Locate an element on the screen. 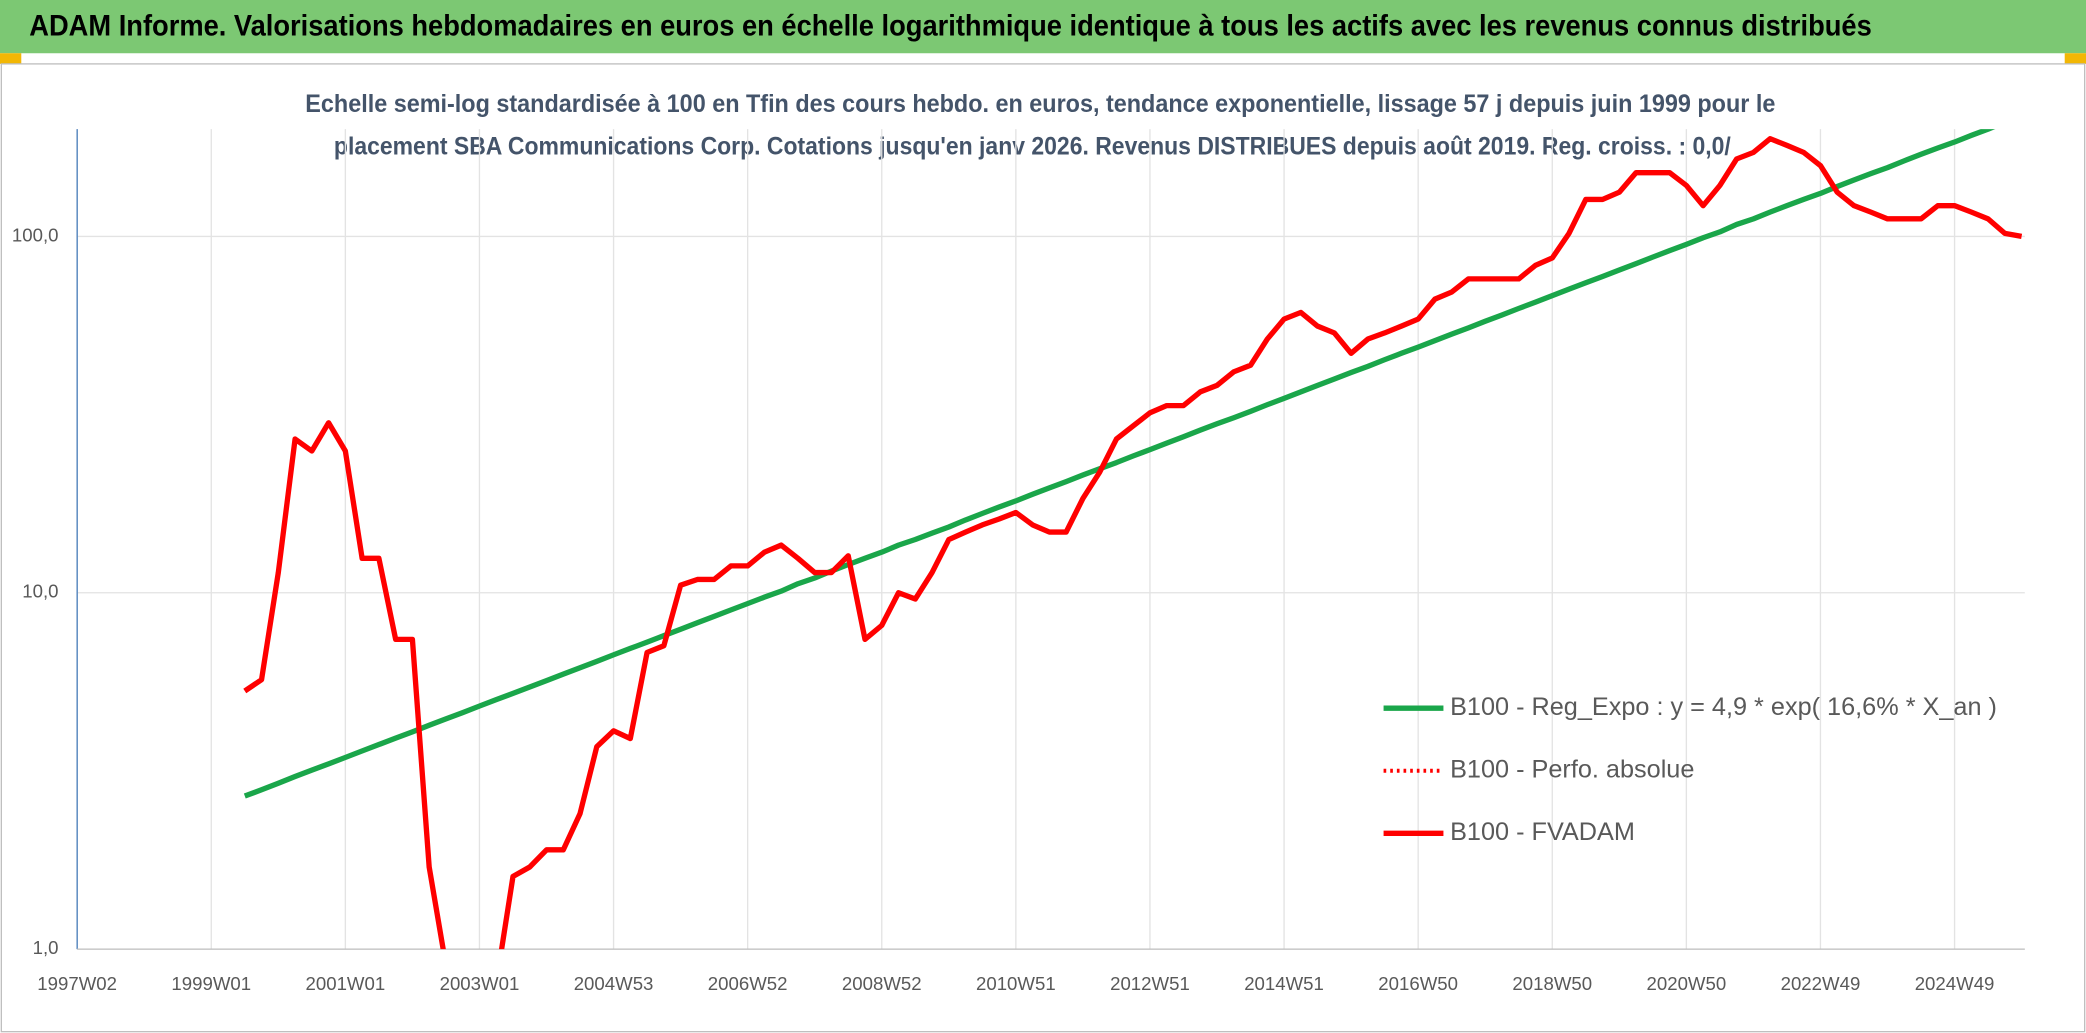 This screenshot has width=2086, height=1033. y-tick-label: 100,0 is located at coordinates (35, 234).